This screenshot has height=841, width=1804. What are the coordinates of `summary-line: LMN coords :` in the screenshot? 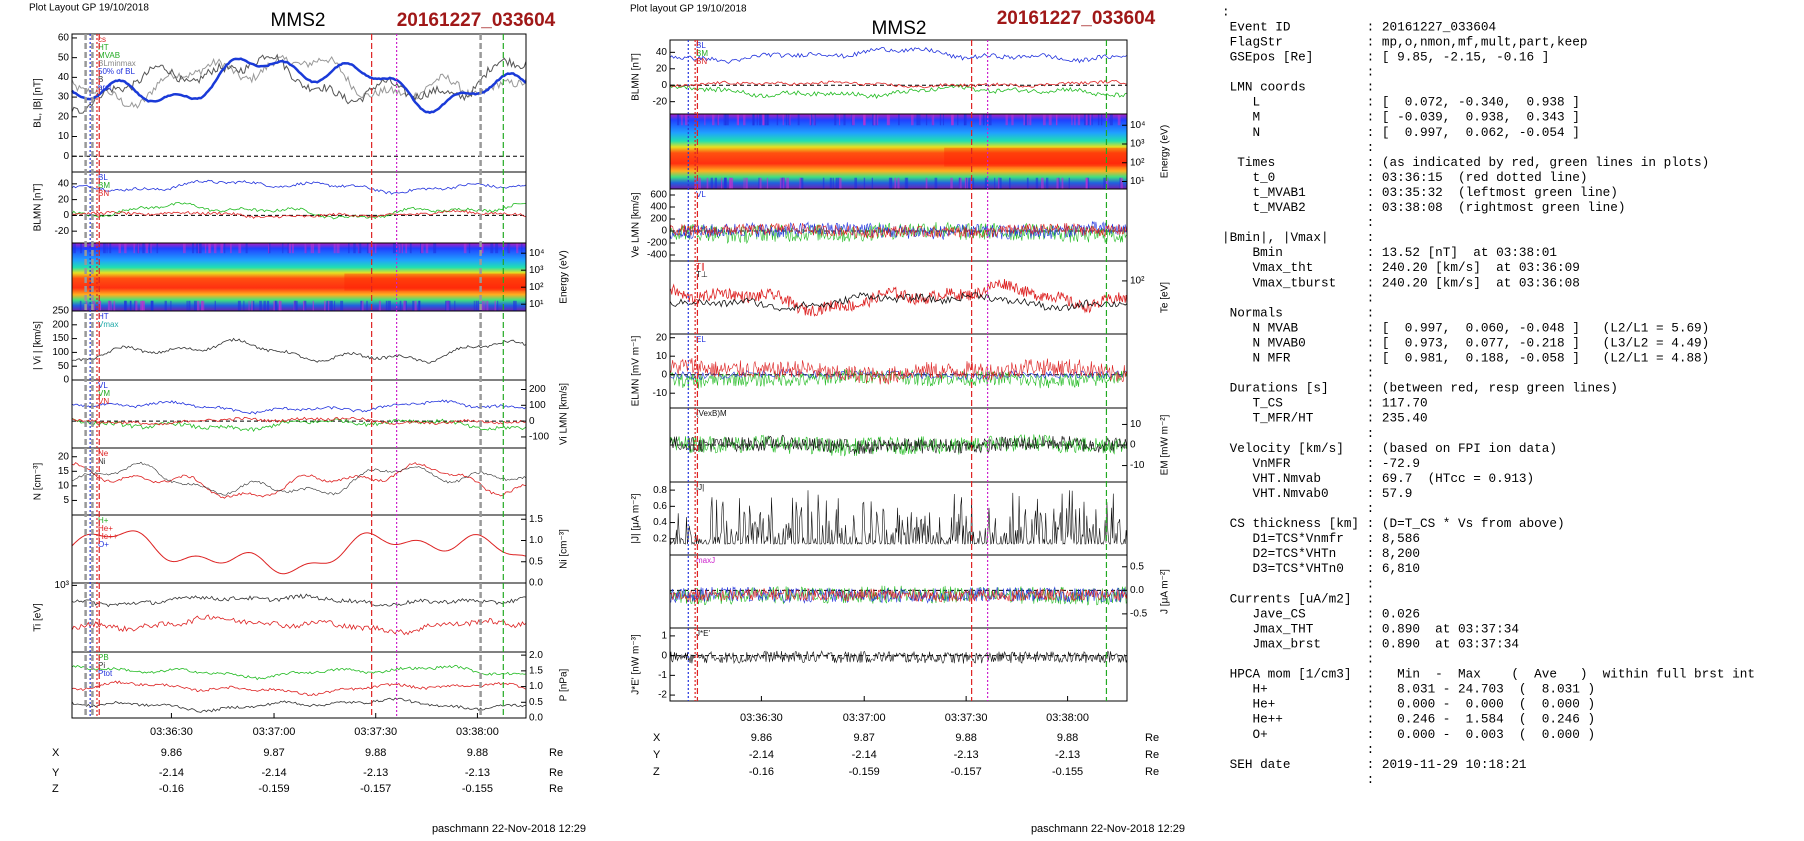 It's located at (1298, 87).